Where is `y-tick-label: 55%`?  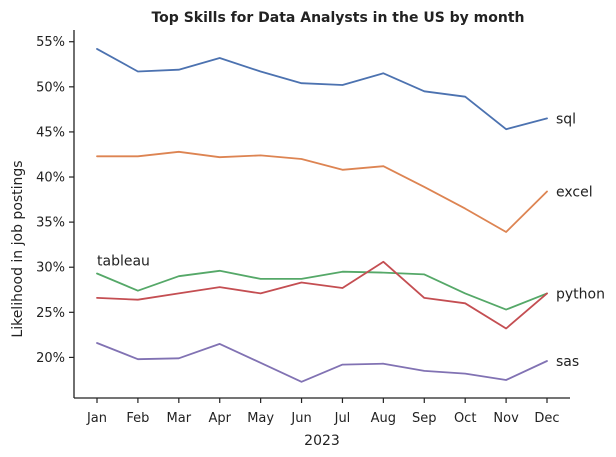 y-tick-label: 55% is located at coordinates (50, 42).